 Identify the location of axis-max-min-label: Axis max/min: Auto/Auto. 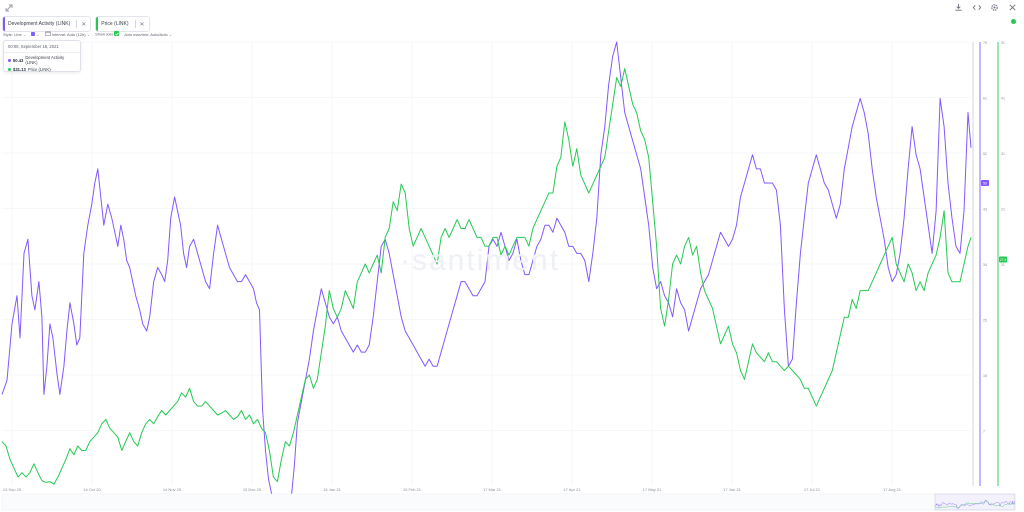
(146, 34).